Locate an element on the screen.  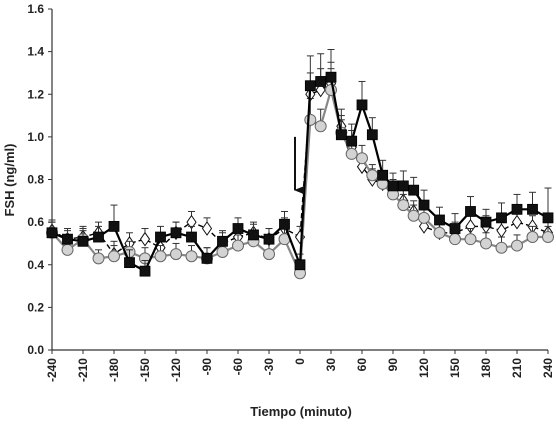
y-tick-label: 0.8 is located at coordinates (35, 180).